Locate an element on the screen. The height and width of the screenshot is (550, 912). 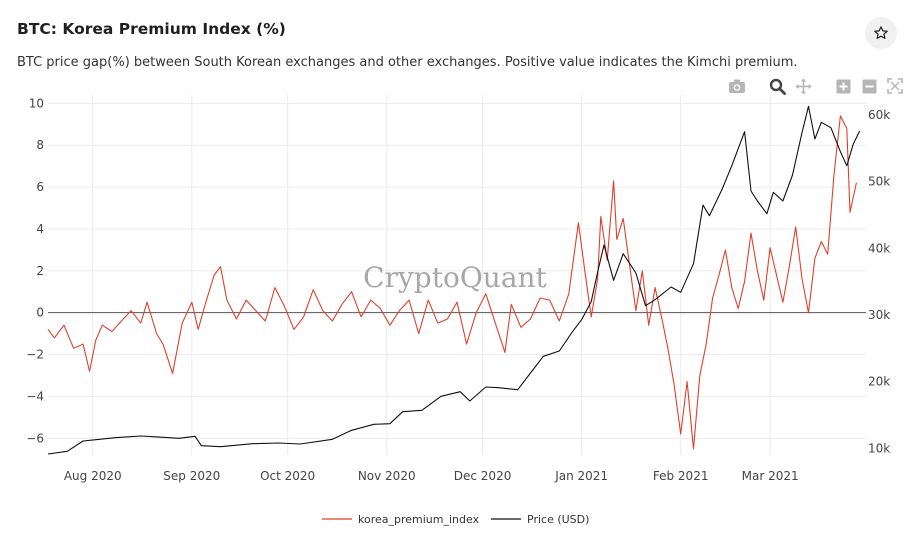
y-right-tick-label: 10k is located at coordinates (879, 448).